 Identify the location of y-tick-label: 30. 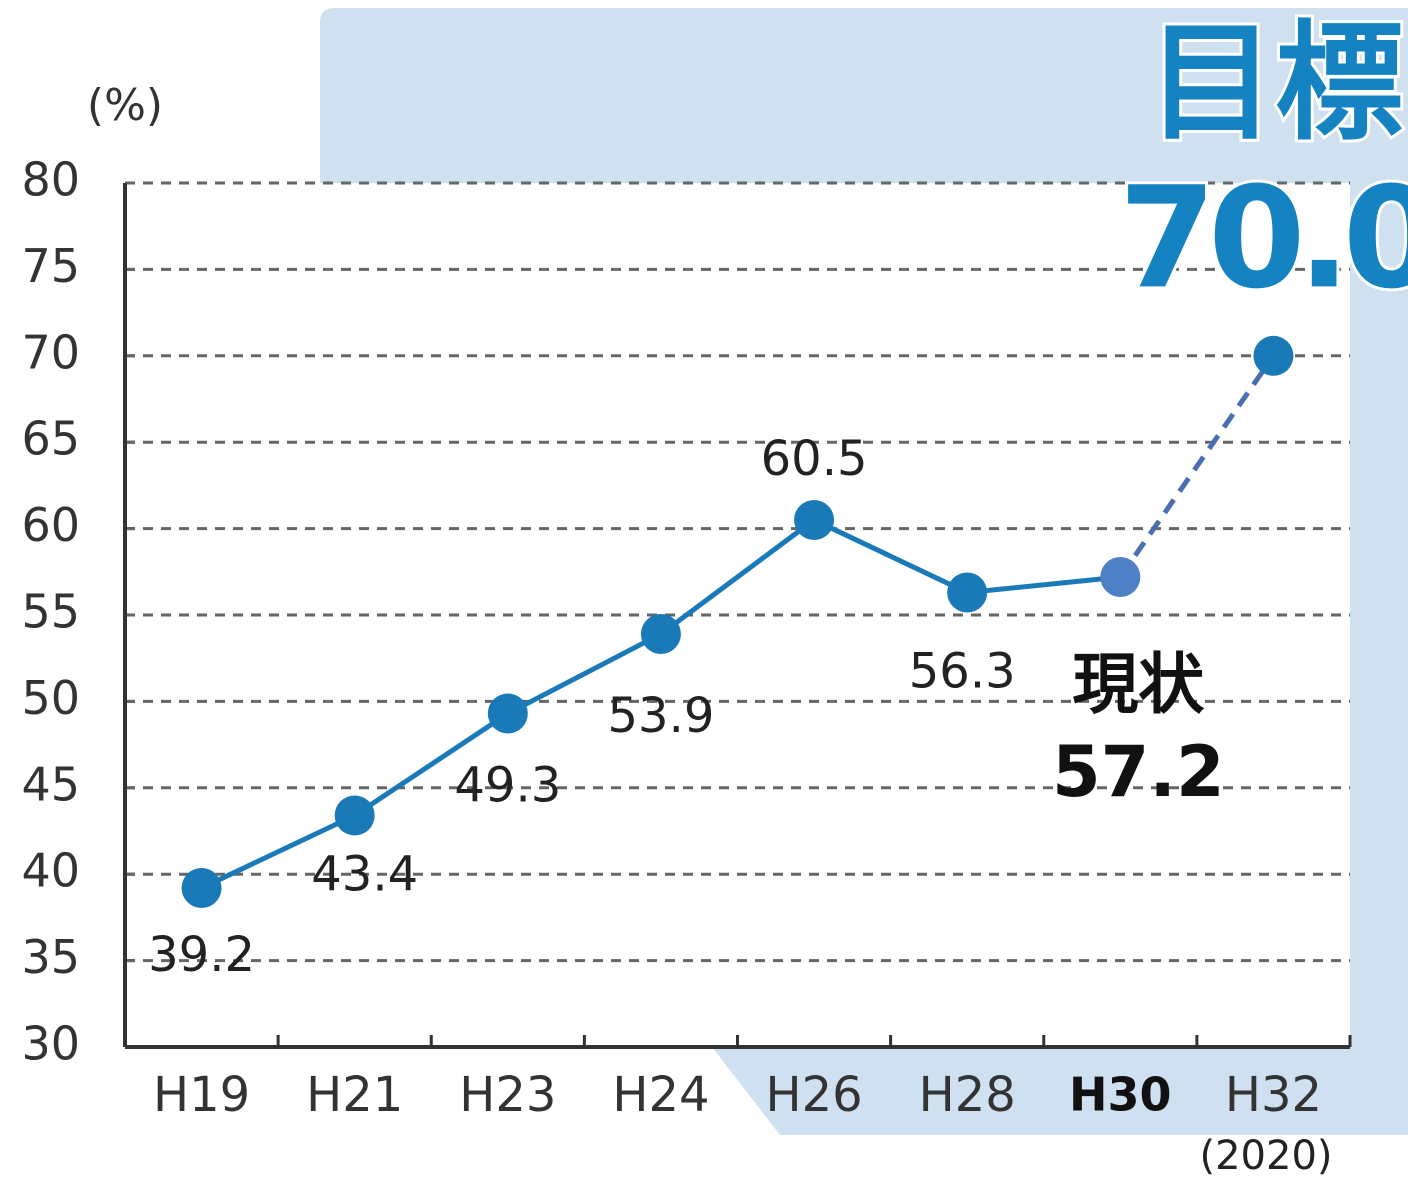
(50, 1044).